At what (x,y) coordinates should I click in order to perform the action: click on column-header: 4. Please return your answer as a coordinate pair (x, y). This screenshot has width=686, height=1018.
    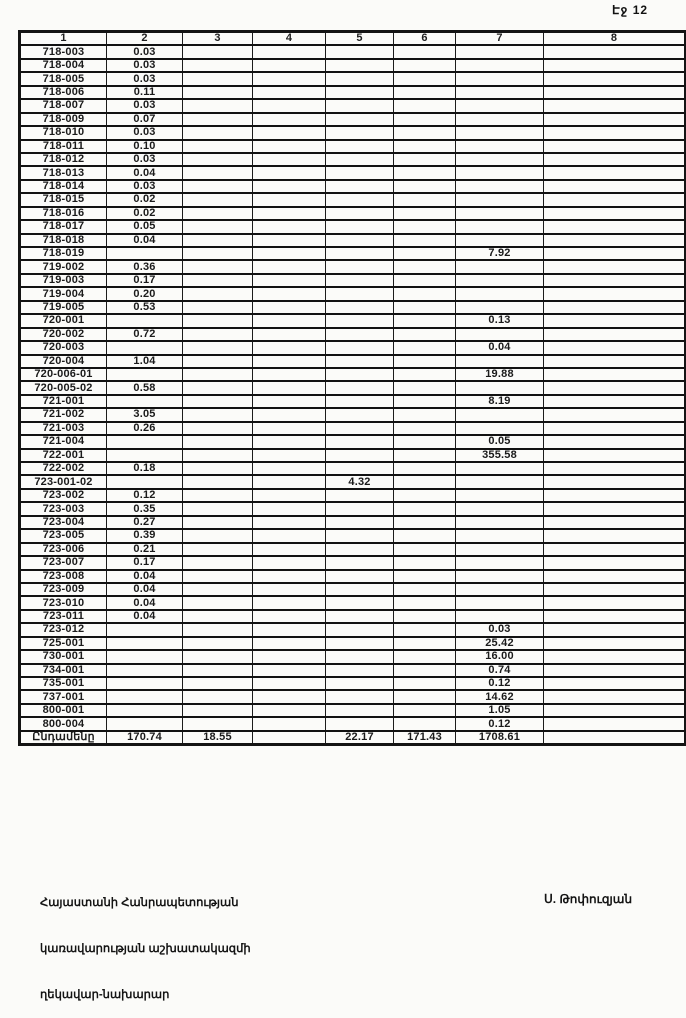
    Looking at the image, I should click on (289, 38).